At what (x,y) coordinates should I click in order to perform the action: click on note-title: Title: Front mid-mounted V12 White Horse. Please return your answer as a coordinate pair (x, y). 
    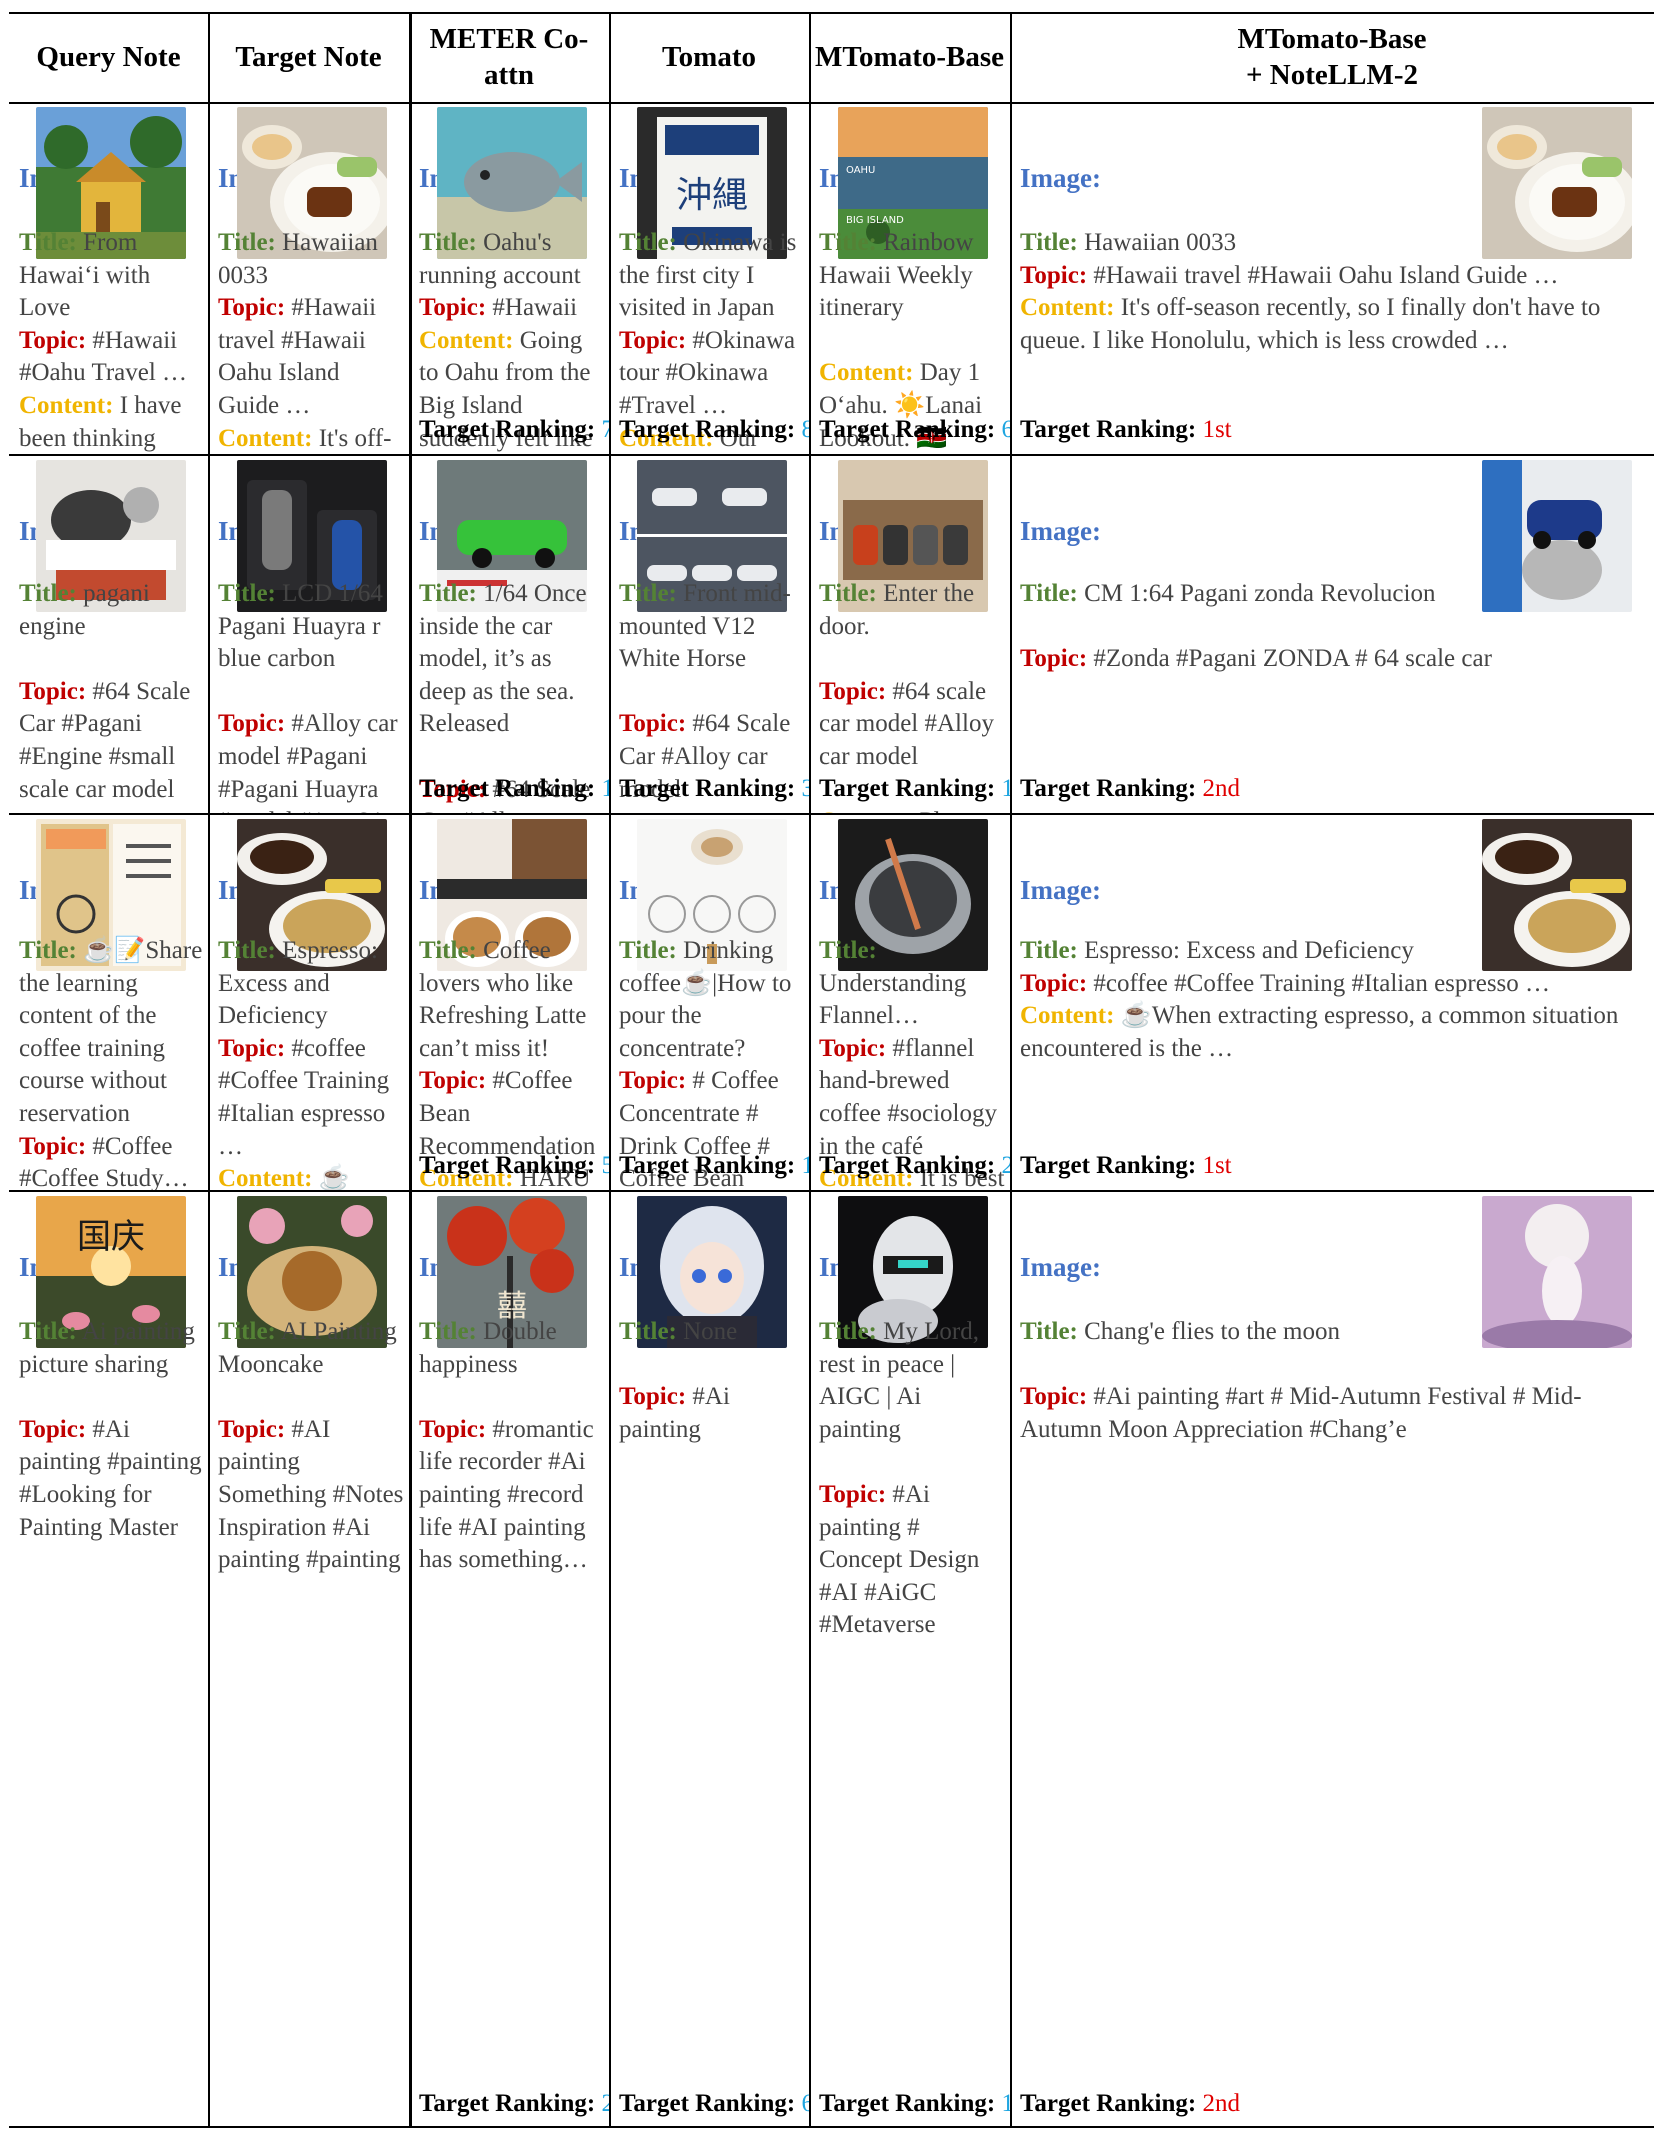
    Looking at the image, I should click on (712, 627).